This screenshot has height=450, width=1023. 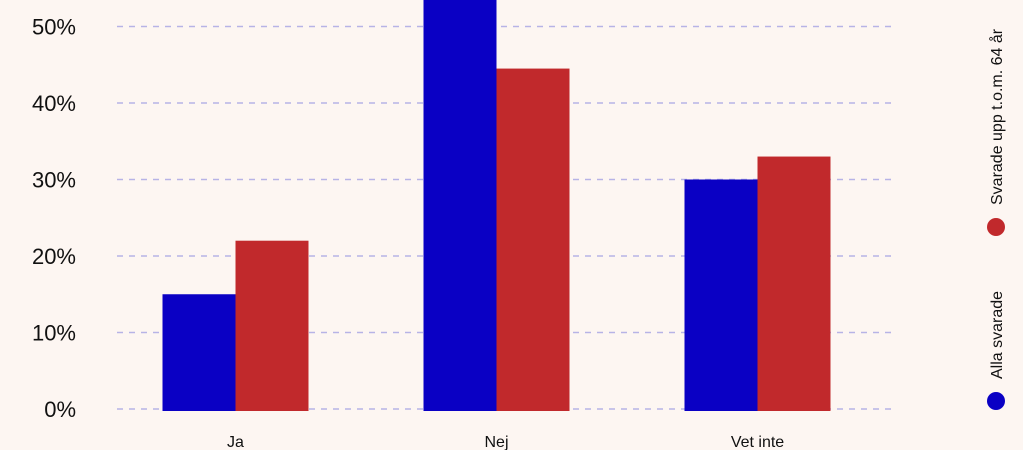 I want to click on y-tick-label: 40%, so click(x=54, y=103).